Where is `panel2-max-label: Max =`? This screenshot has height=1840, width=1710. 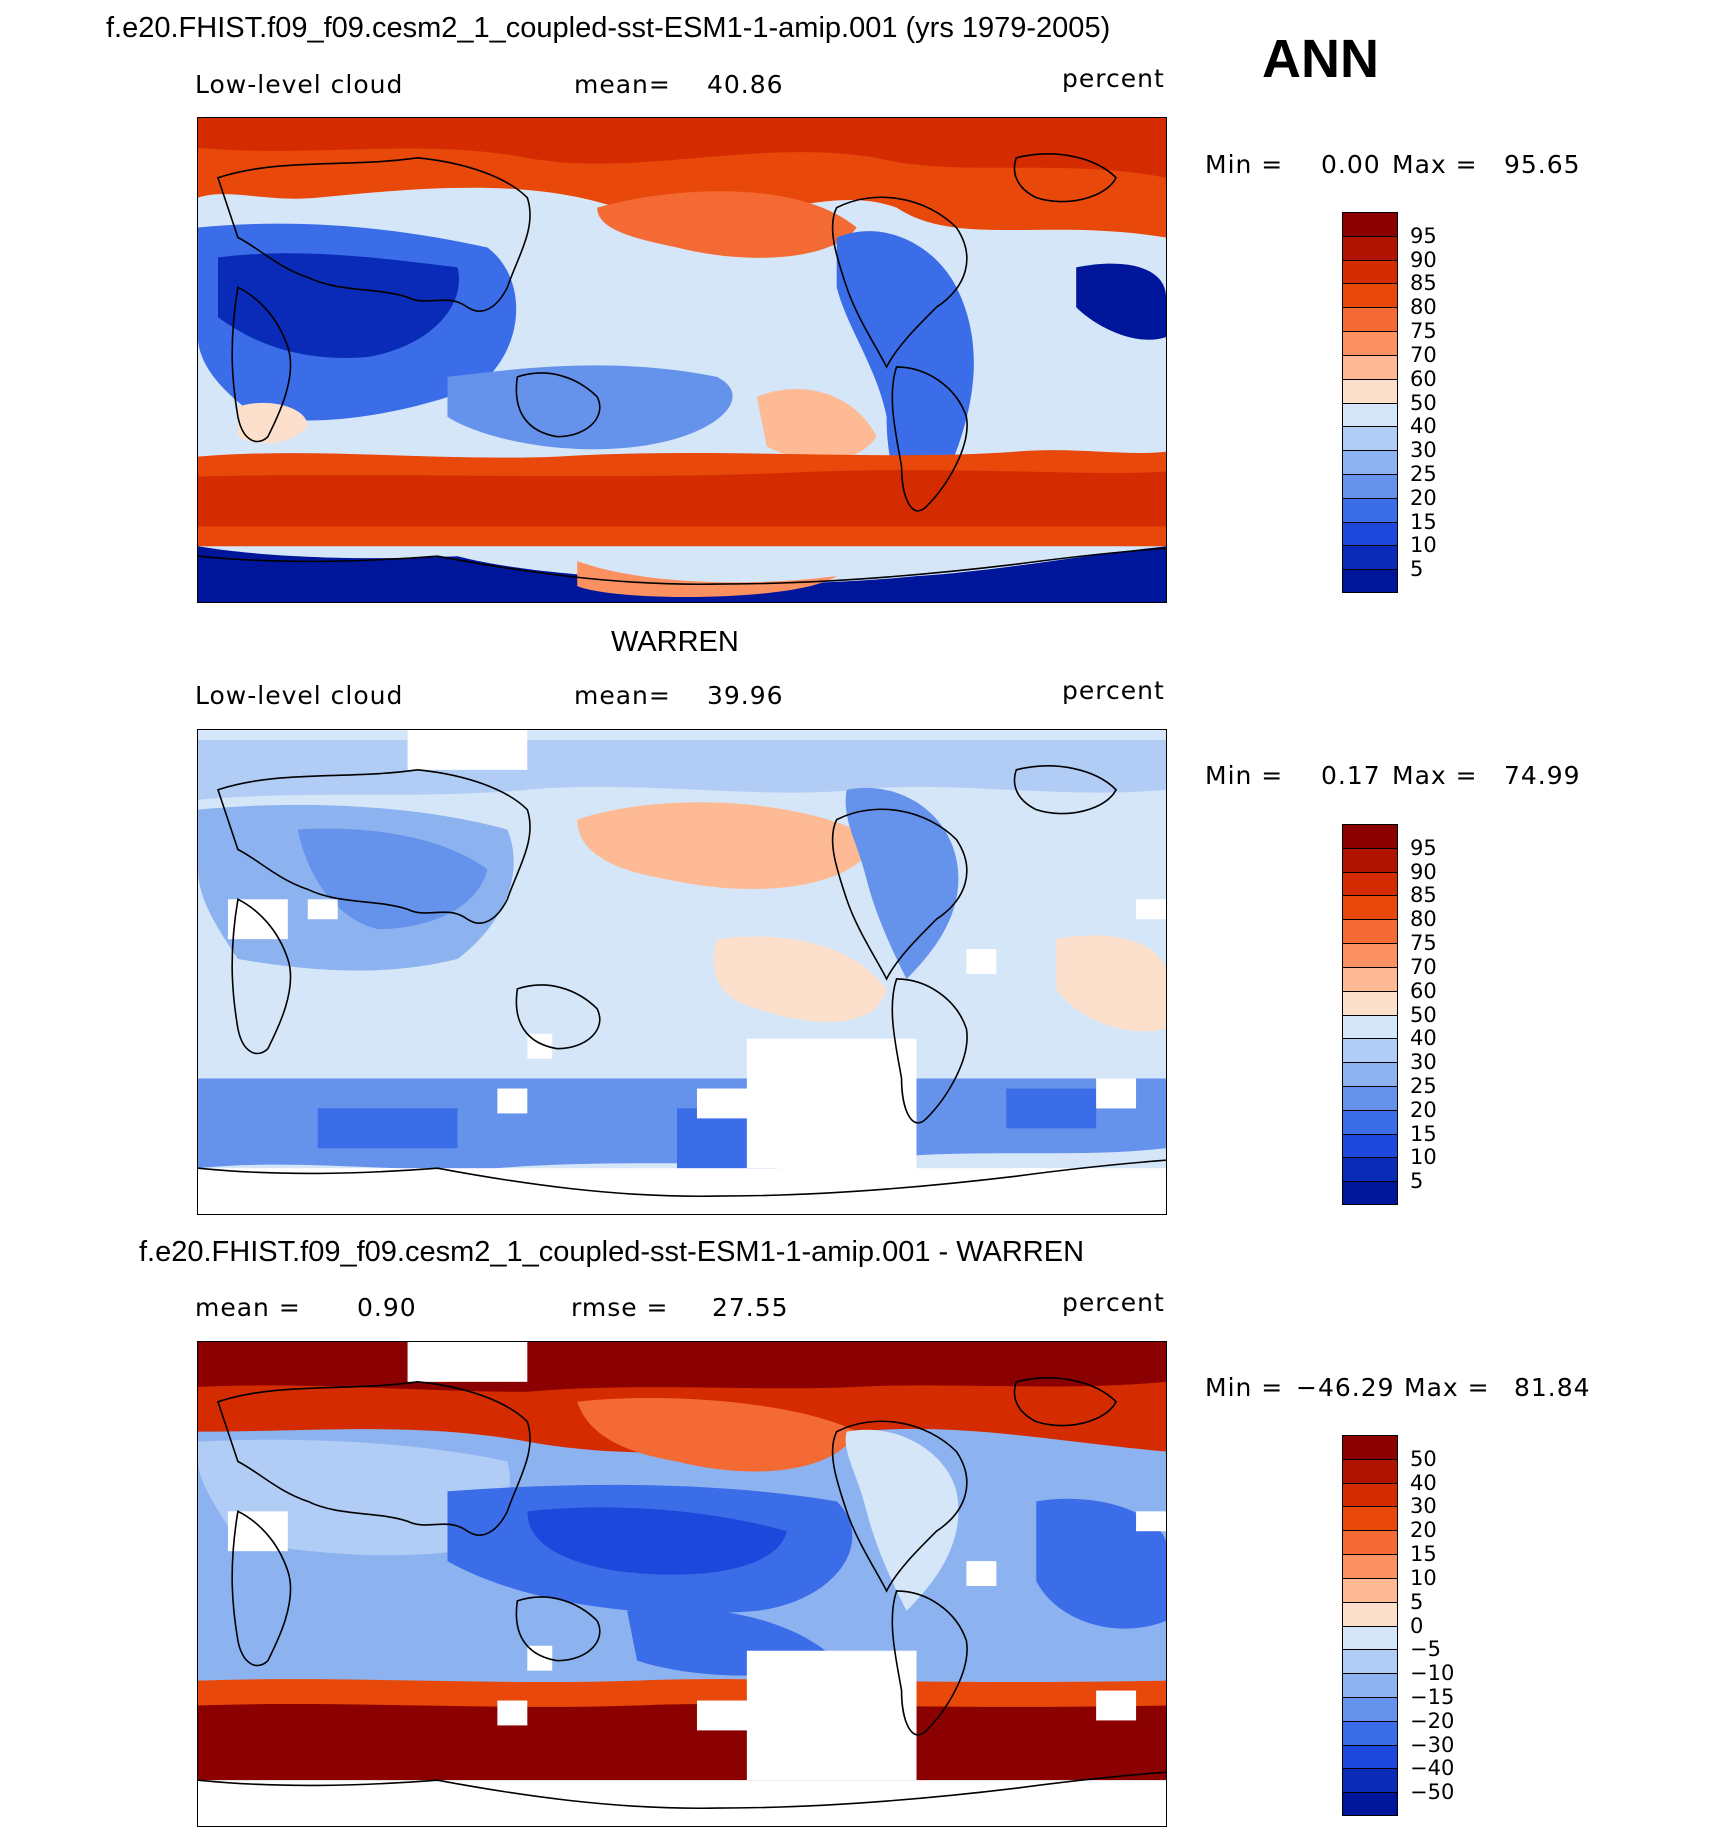
panel2-max-label: Max = is located at coordinates (1435, 775).